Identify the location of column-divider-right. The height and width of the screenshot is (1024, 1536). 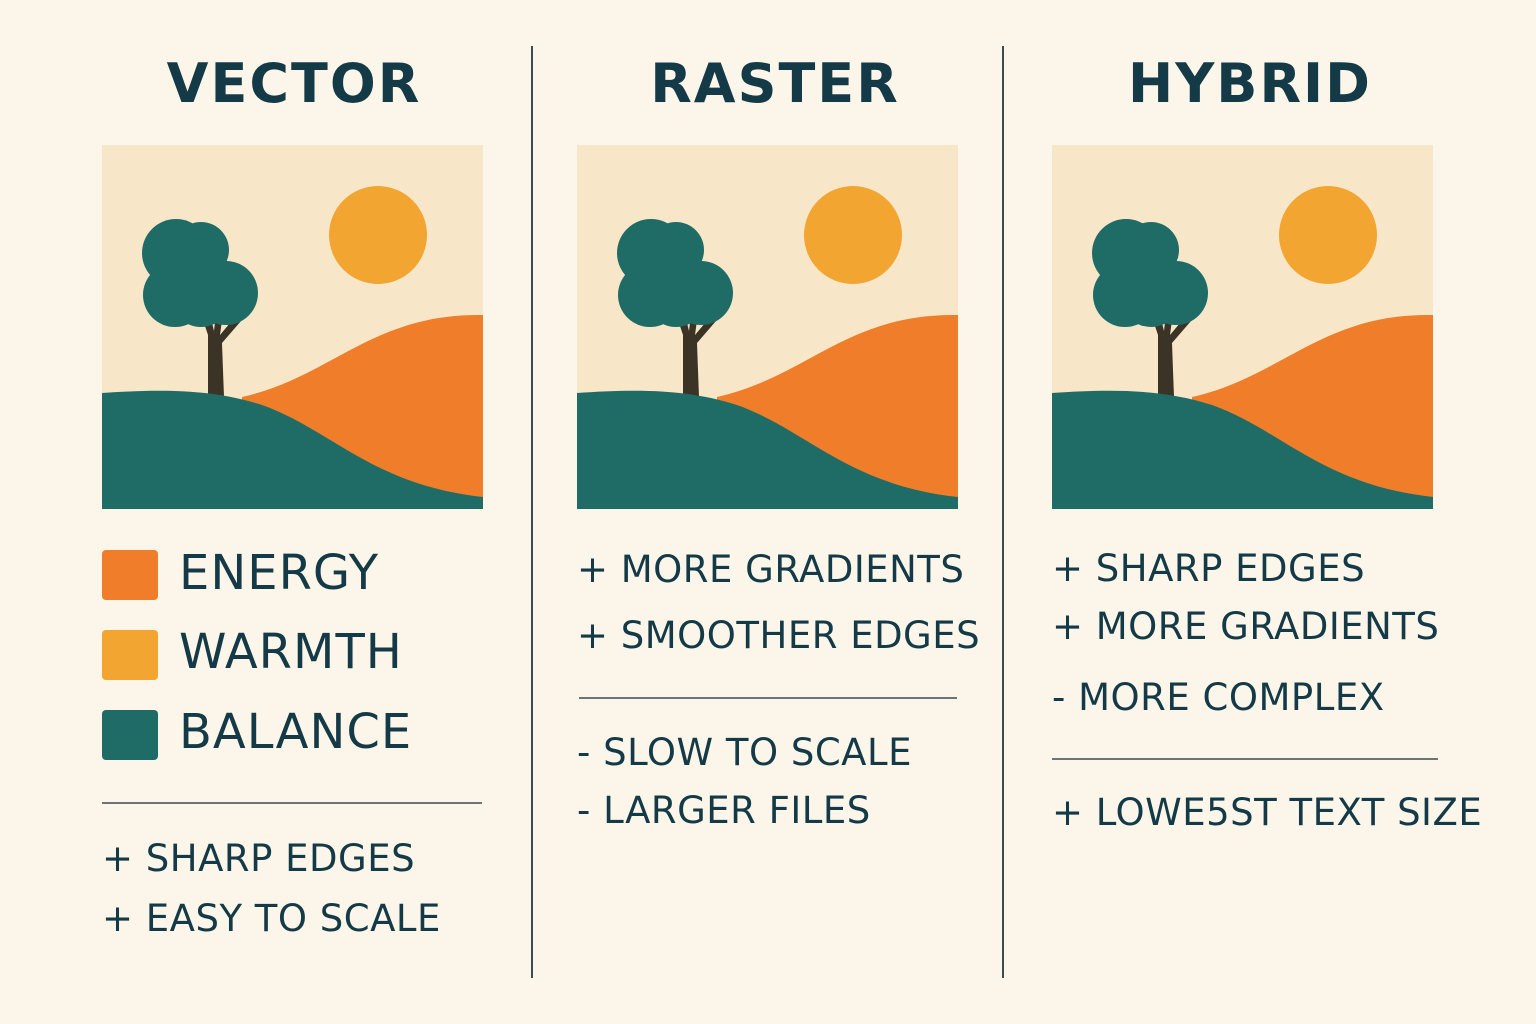
(1003, 512).